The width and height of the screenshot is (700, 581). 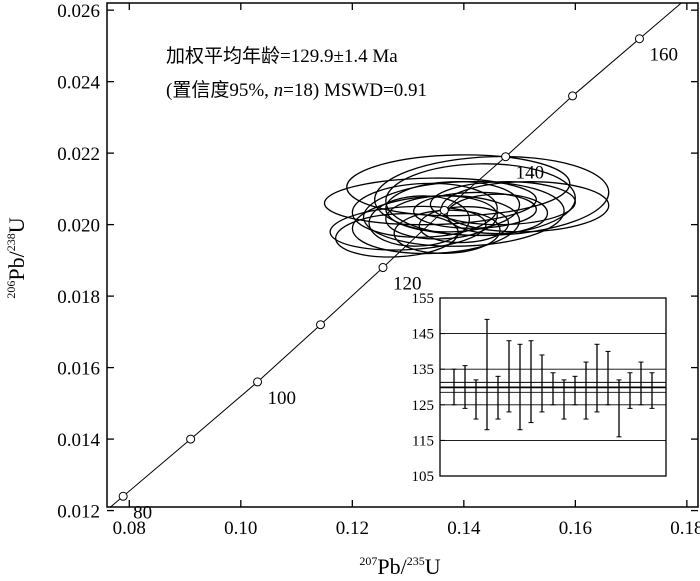 What do you see at coordinates (464, 528) in the screenshot?
I see `x-tick-label-3: 0.14` at bounding box center [464, 528].